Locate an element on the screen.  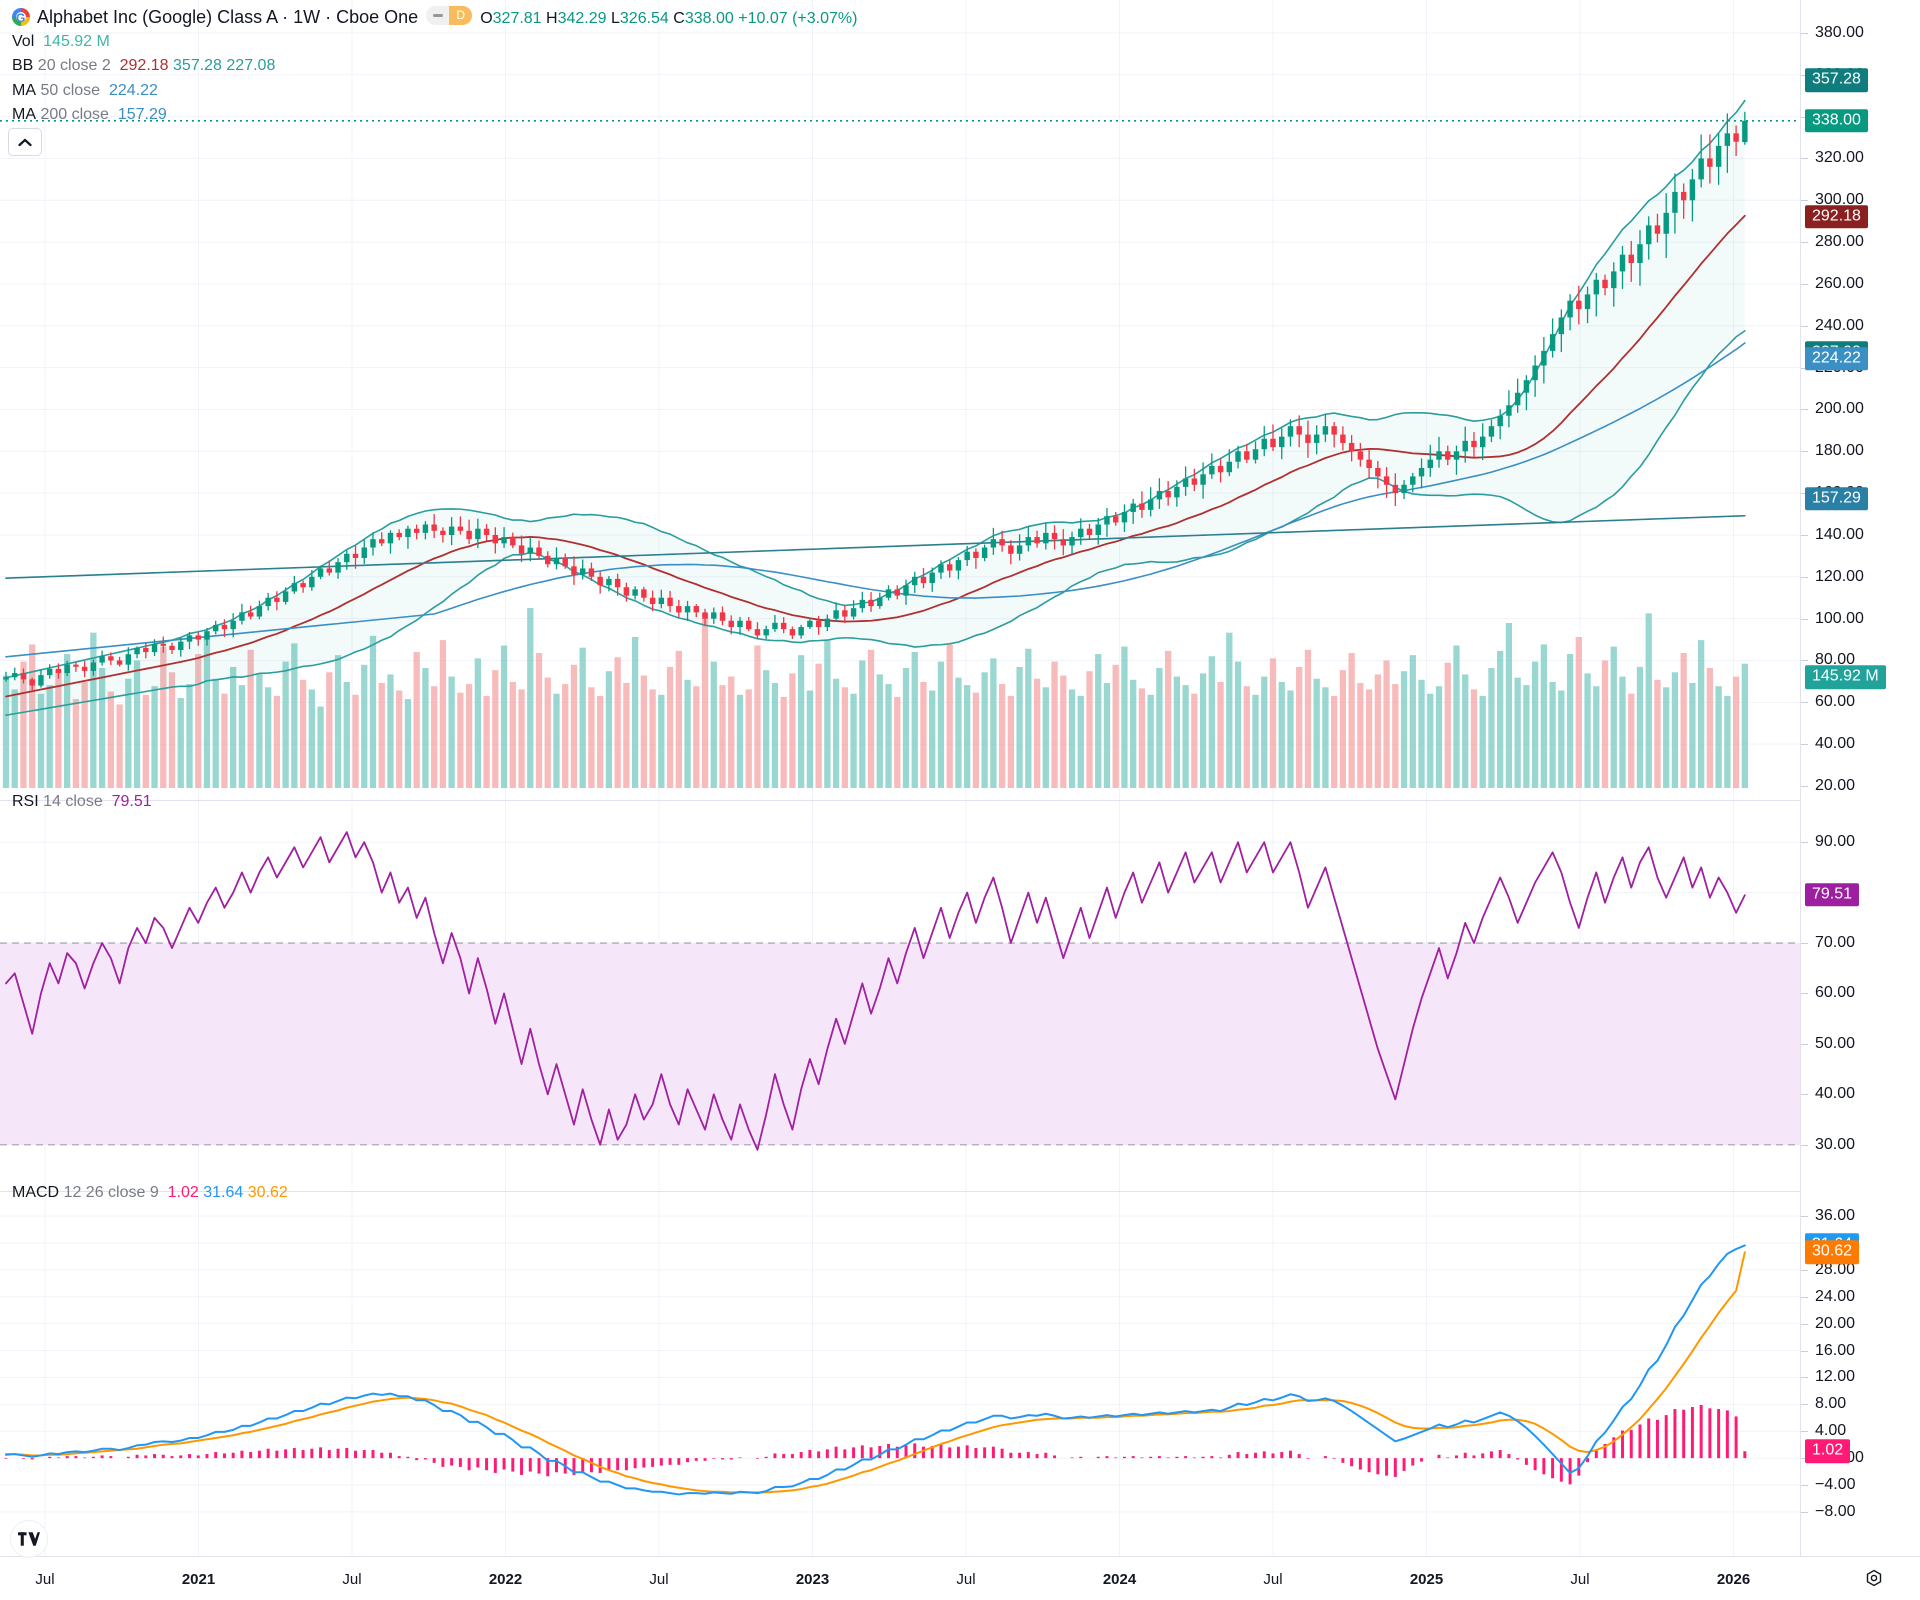
ohlc-h-value: 342.29 is located at coordinates (582, 18).